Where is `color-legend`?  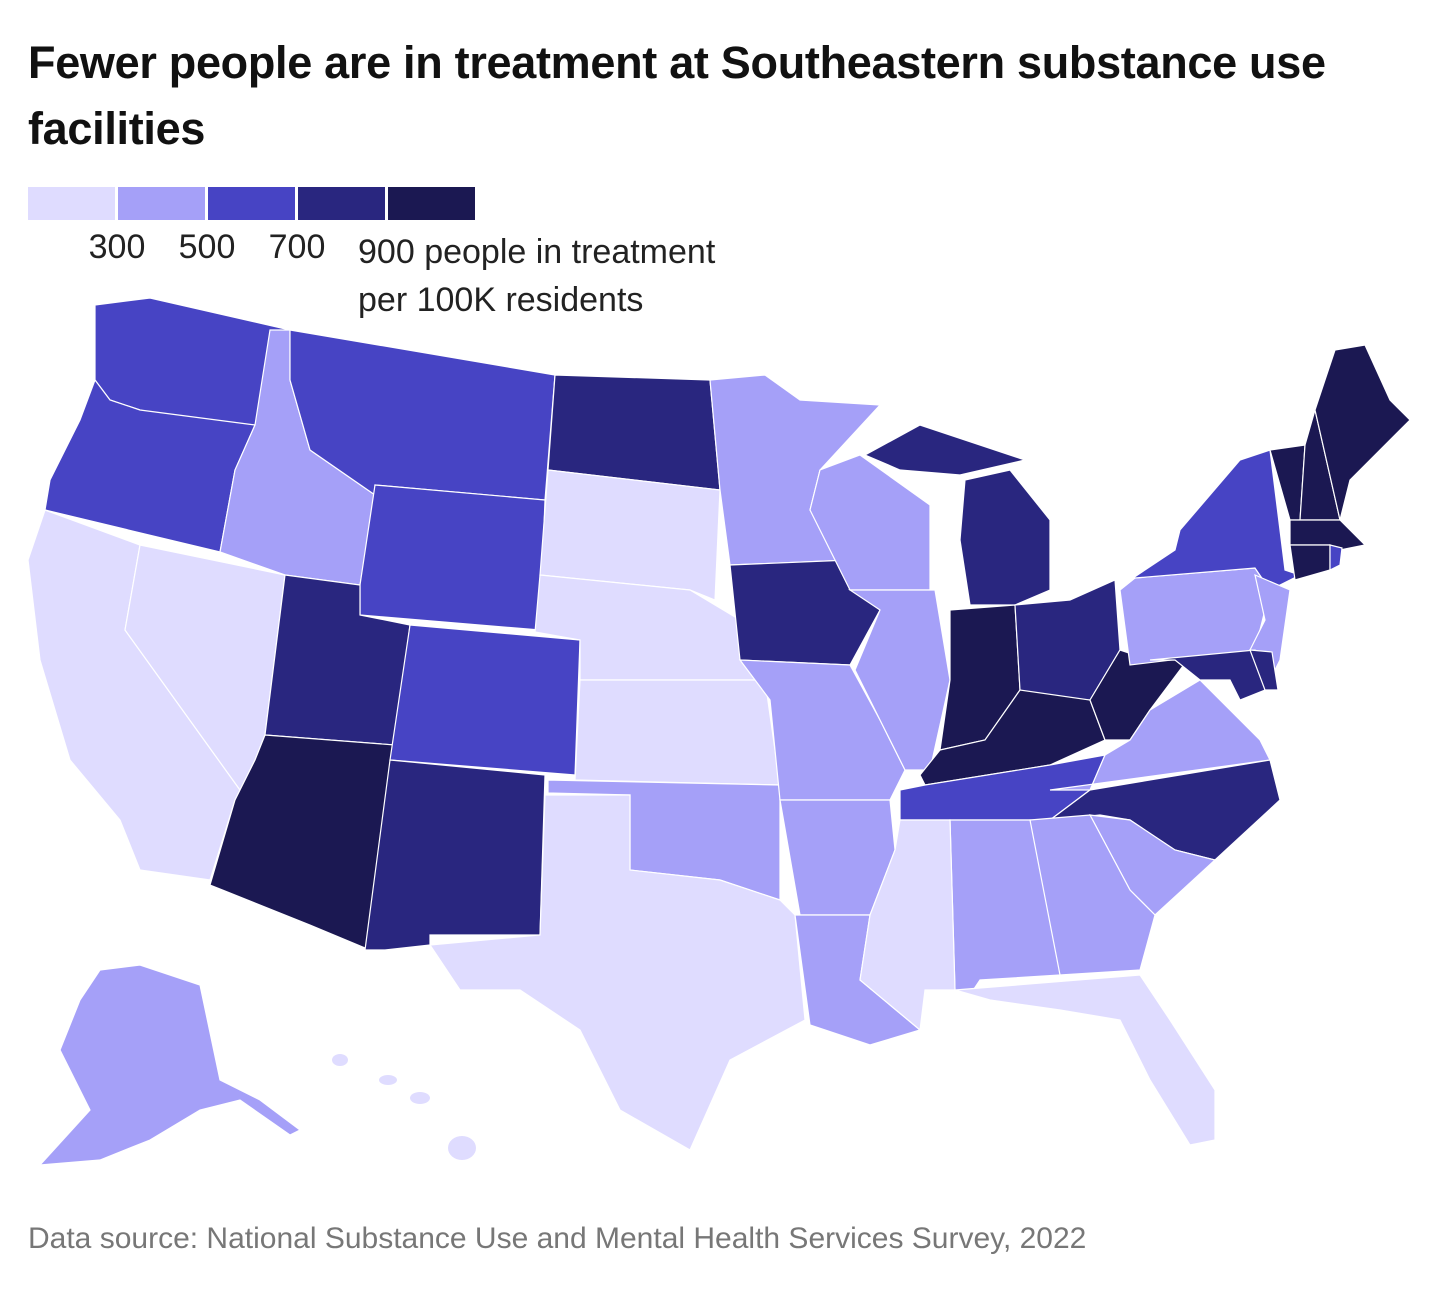 color-legend is located at coordinates (251, 203).